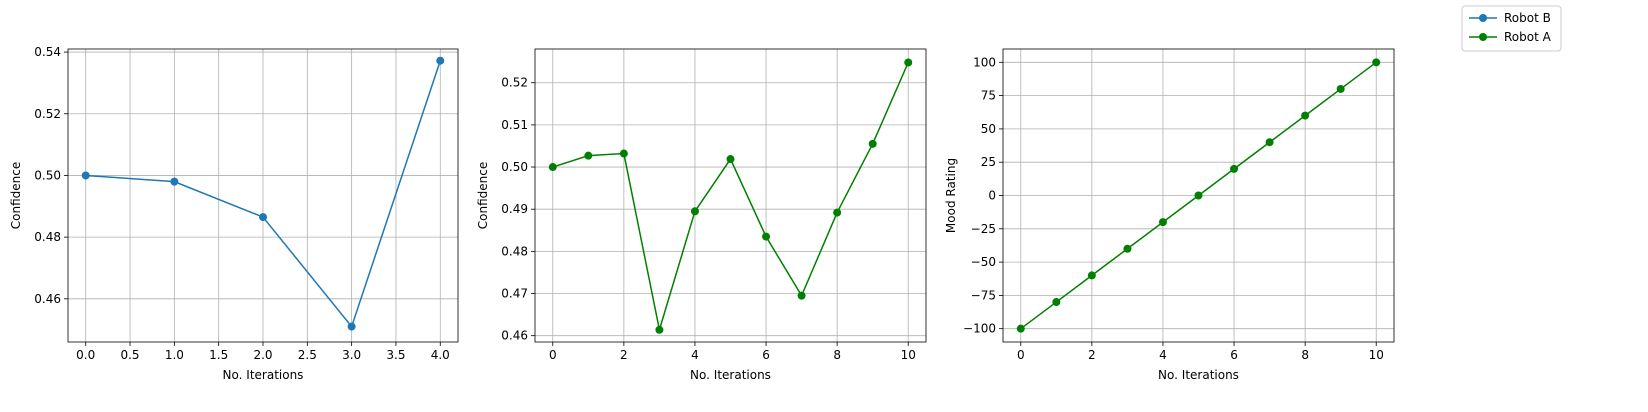 This screenshot has width=1648, height=412. Describe the element at coordinates (351, 355) in the screenshot. I see `x-tick-label: 3.0` at that location.